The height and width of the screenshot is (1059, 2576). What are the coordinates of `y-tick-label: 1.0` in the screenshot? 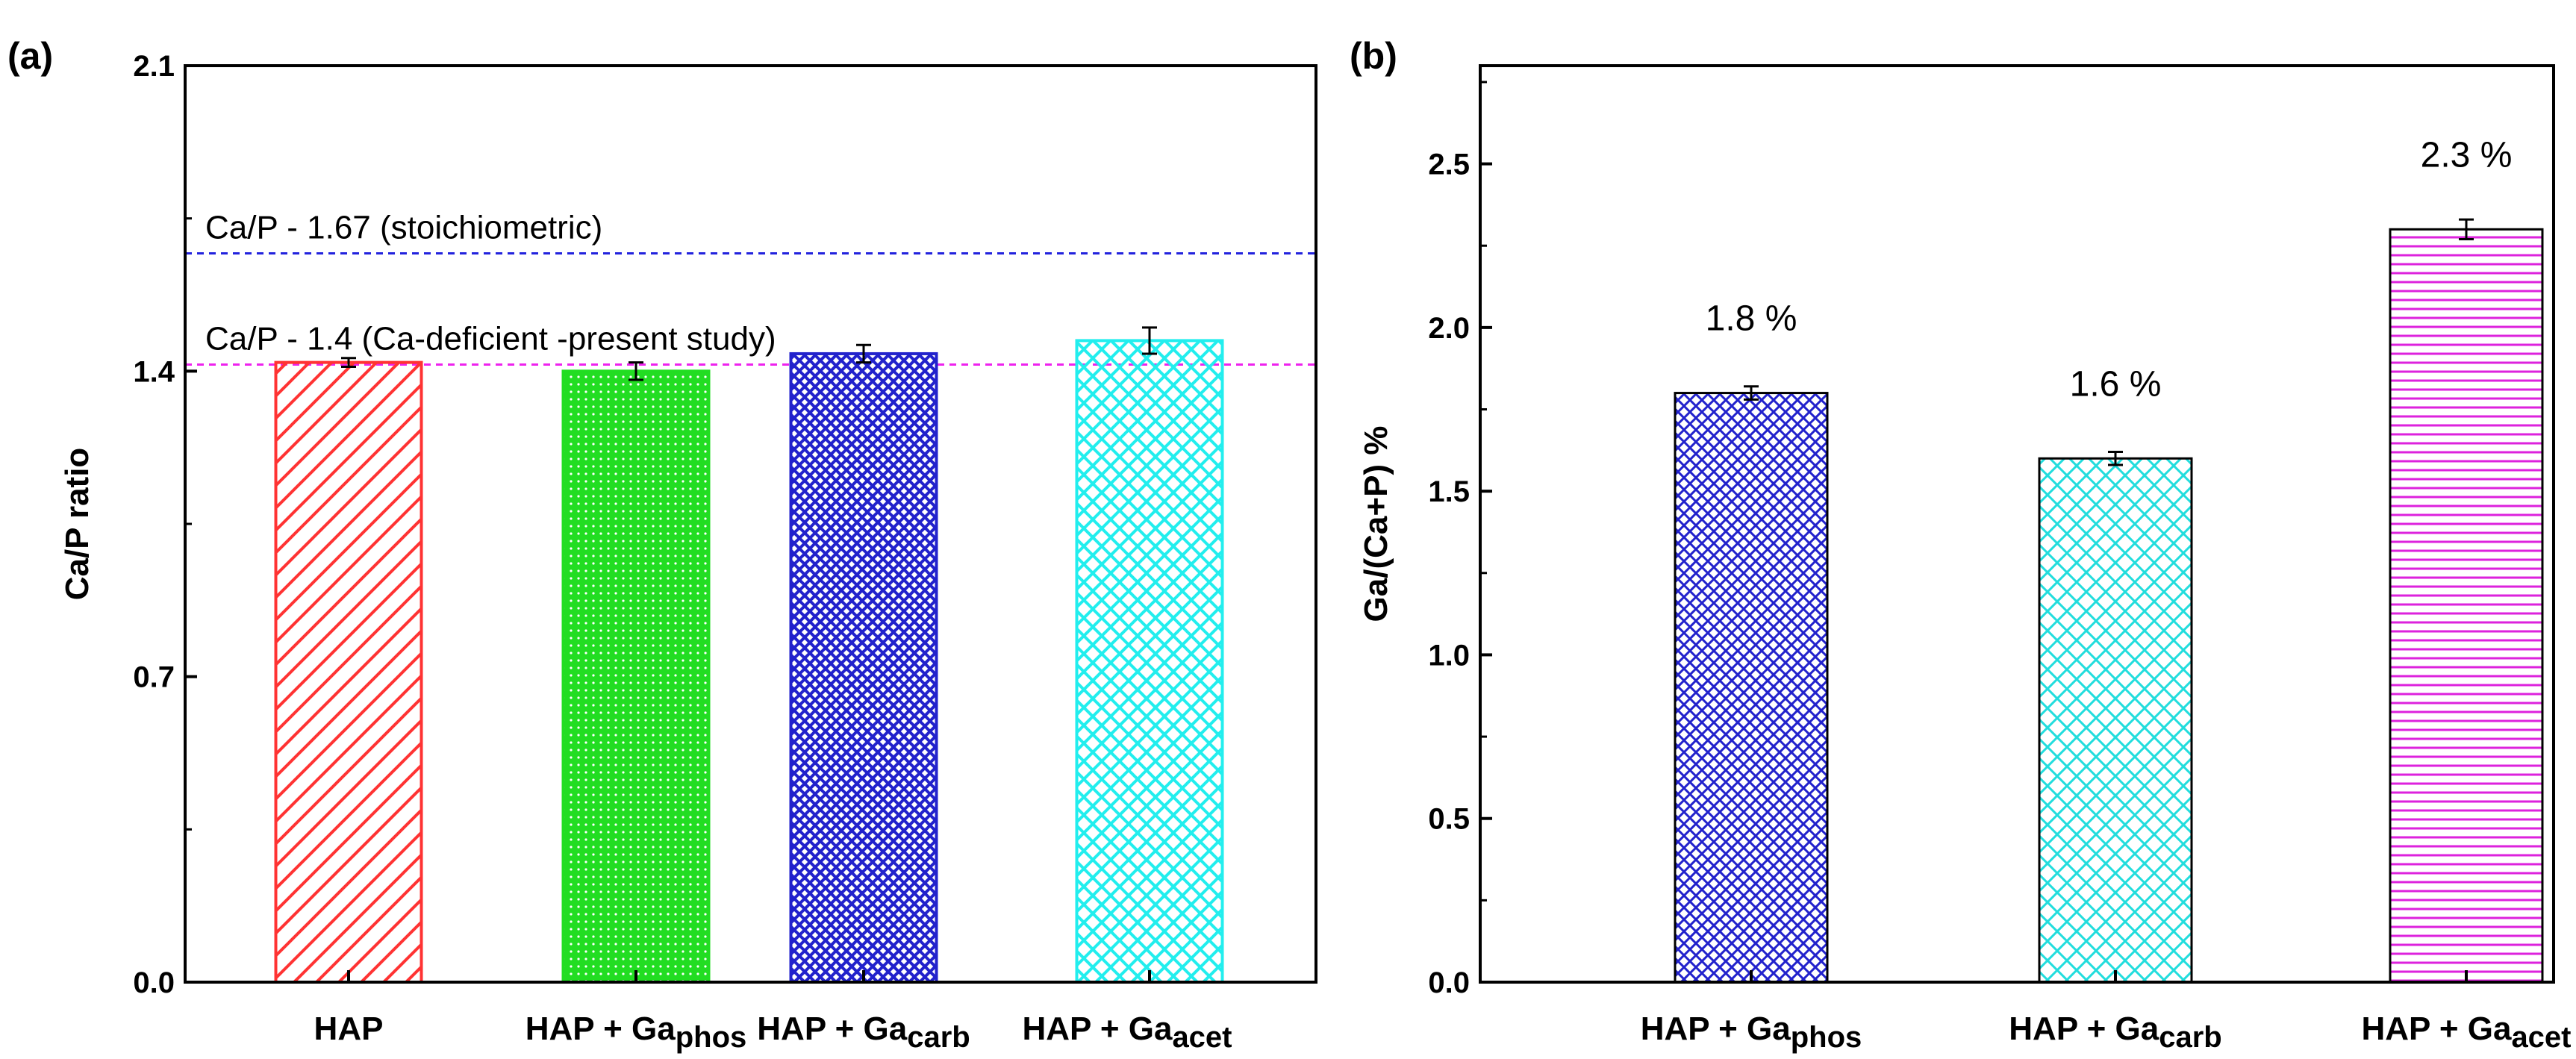 It's located at (1449, 655).